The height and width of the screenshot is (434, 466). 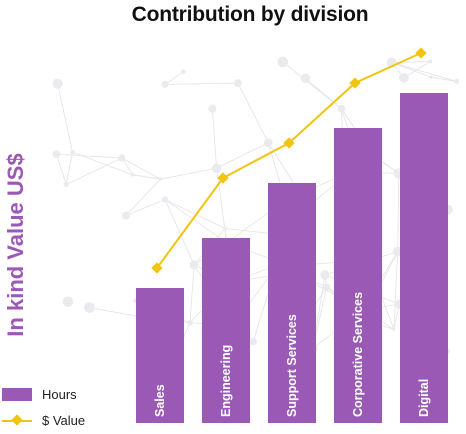 What do you see at coordinates (59, 394) in the screenshot?
I see `legend-label-hours: Hours` at bounding box center [59, 394].